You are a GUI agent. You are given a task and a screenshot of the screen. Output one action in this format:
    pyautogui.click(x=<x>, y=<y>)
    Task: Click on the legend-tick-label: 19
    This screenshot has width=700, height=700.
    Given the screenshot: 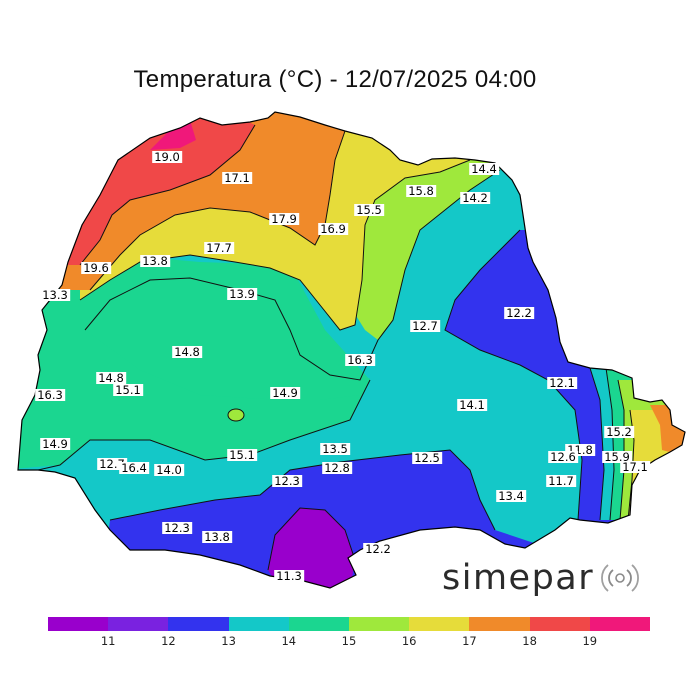 What is the action you would take?
    pyautogui.click(x=590, y=641)
    